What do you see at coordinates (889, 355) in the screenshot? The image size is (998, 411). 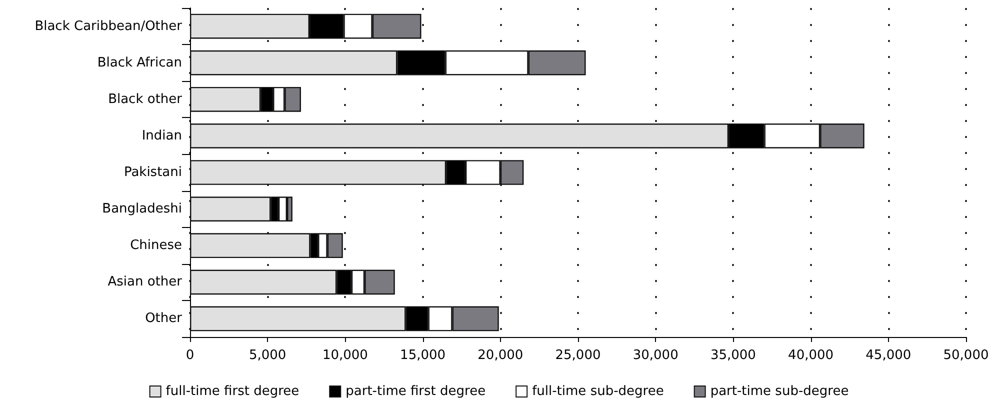 I see `x-tick-label: 45,000` at bounding box center [889, 355].